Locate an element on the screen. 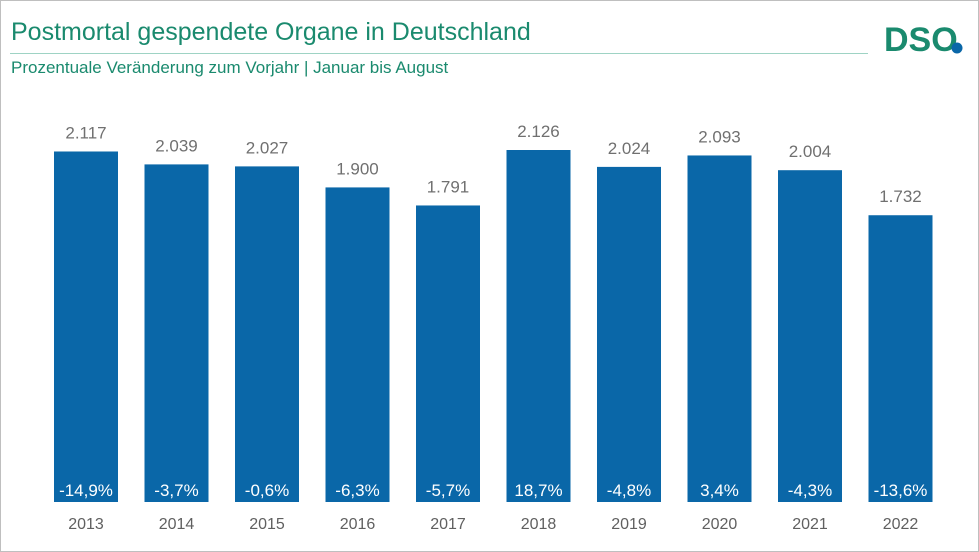  bar-2013 is located at coordinates (86, 327).